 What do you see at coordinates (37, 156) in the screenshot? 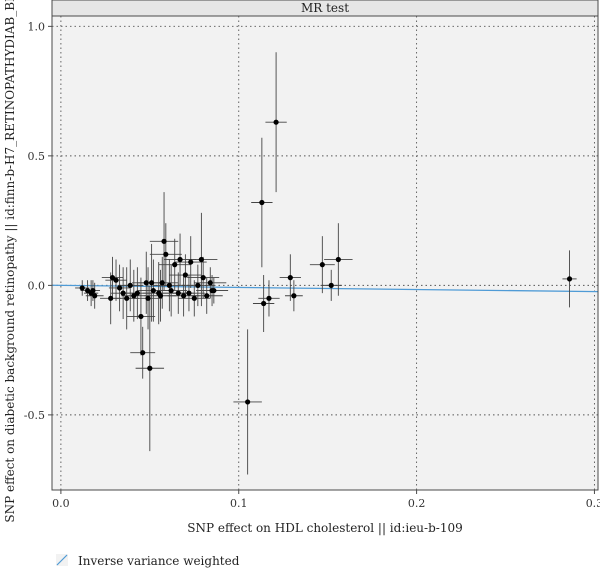
I see `y-tick-label: 0.5` at bounding box center [37, 156].